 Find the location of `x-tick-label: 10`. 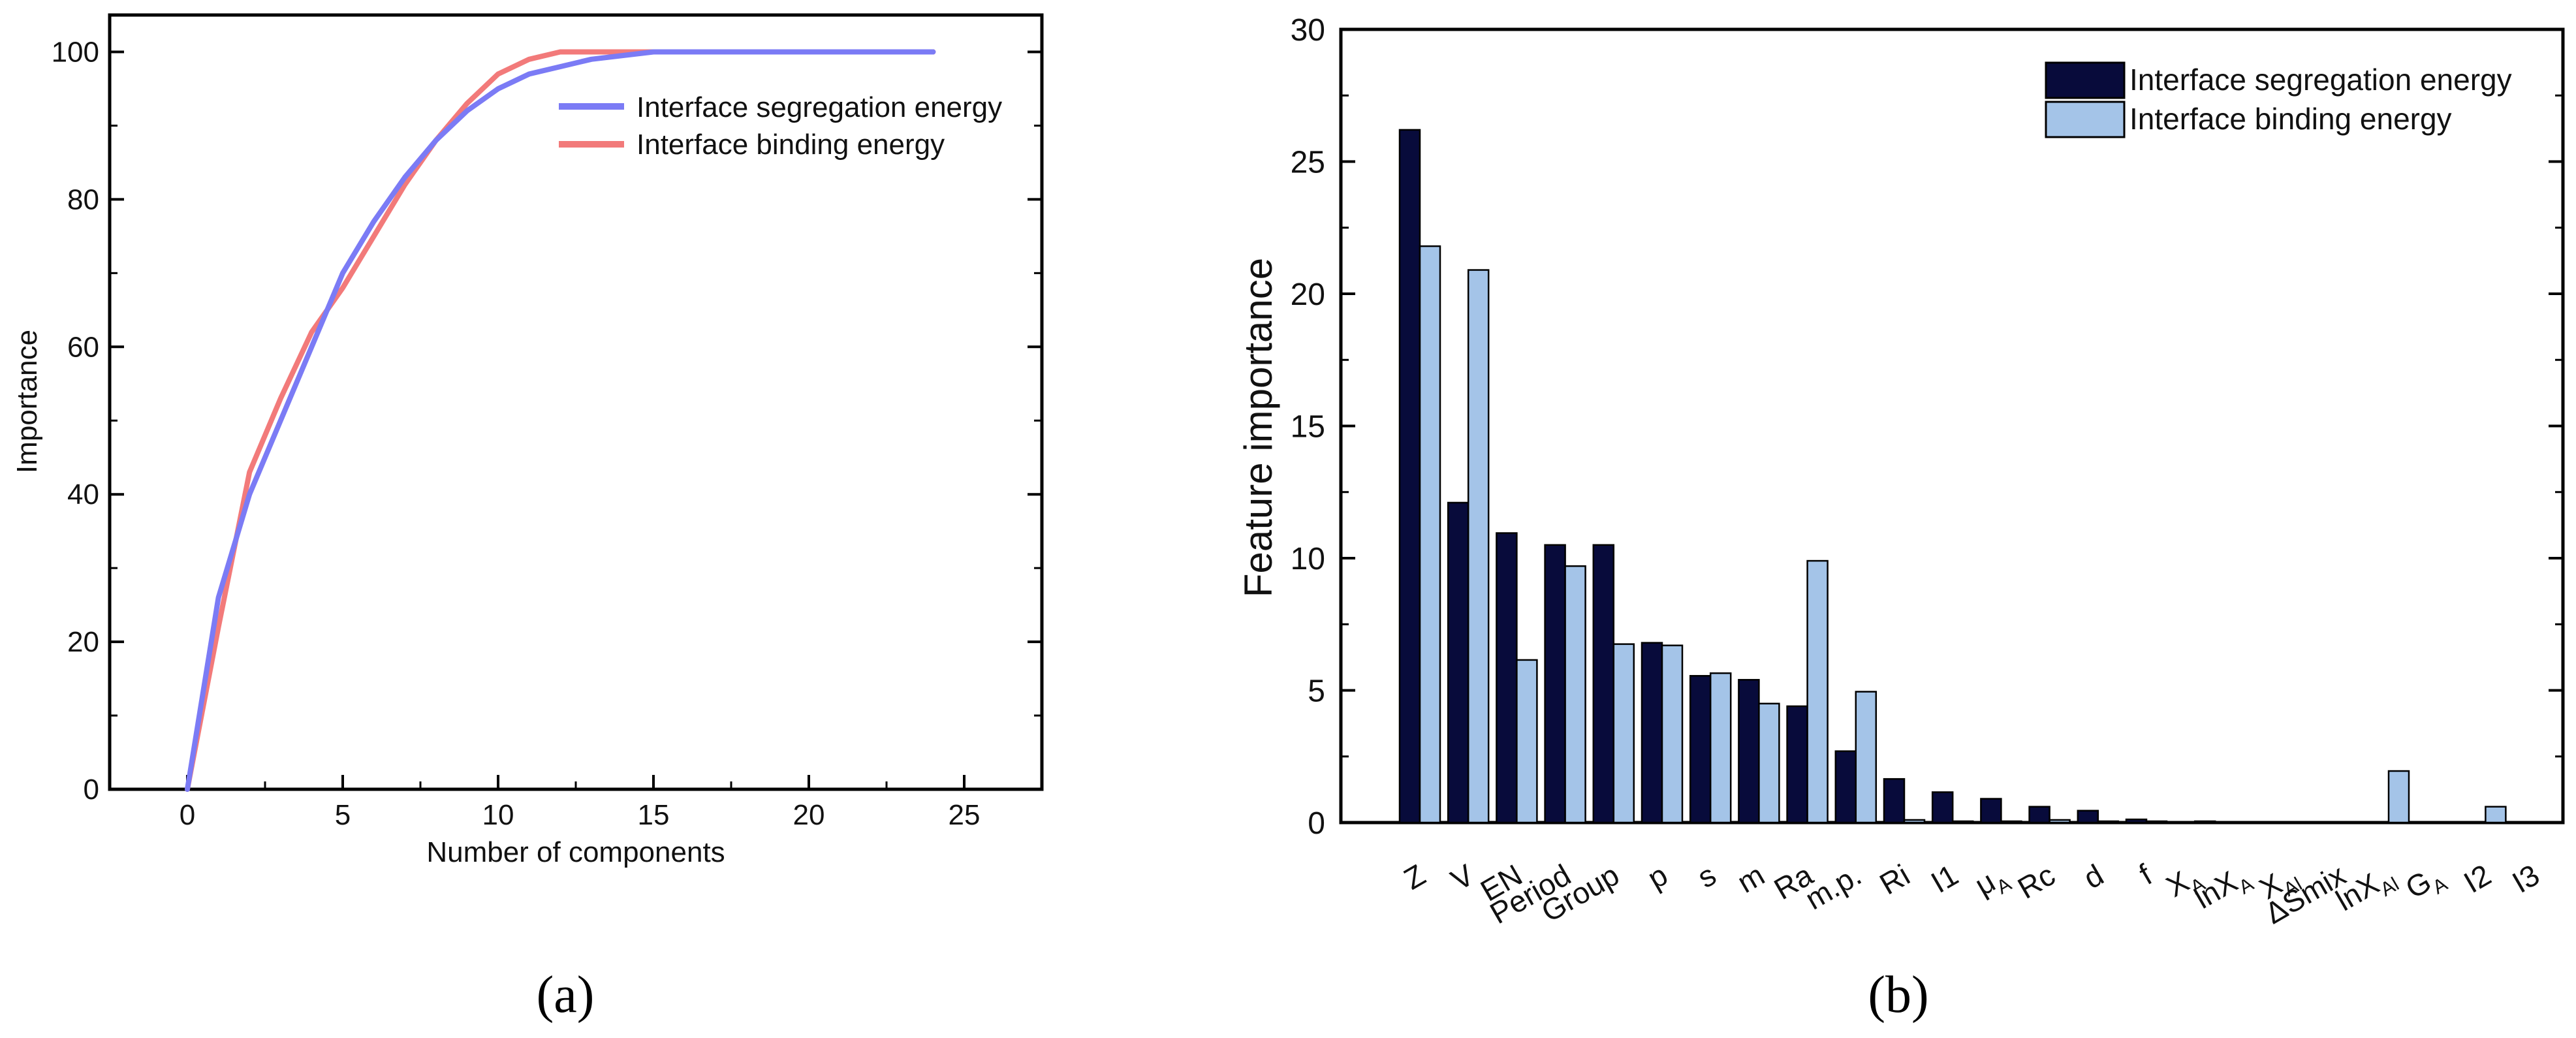

x-tick-label: 10 is located at coordinates (498, 815).